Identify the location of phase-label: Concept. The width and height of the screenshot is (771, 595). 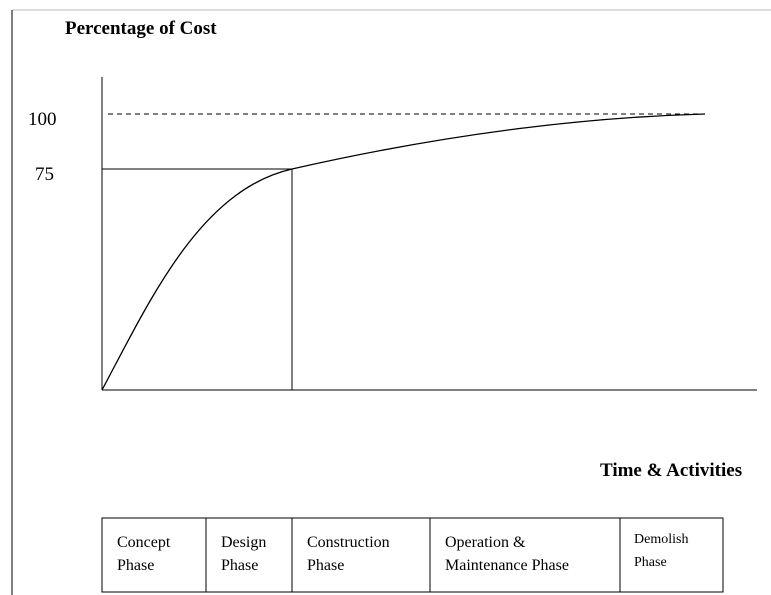
(144, 542).